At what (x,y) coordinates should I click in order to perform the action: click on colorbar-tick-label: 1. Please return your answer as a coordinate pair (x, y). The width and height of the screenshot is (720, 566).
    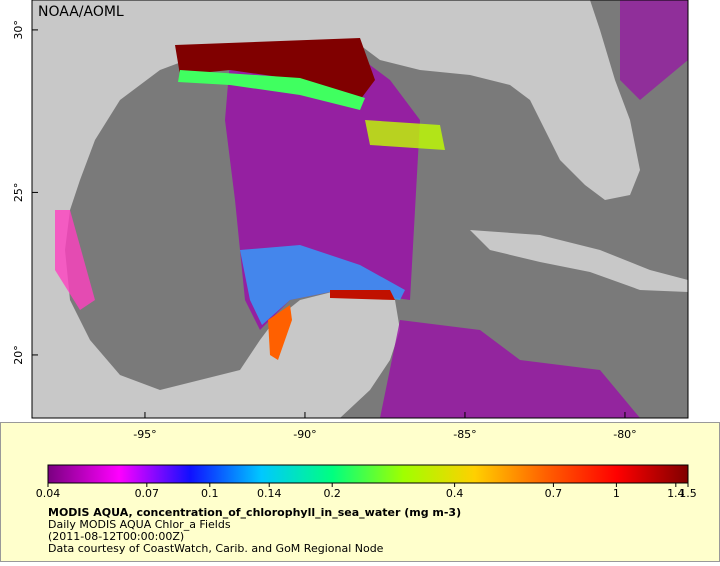
    Looking at the image, I should click on (616, 493).